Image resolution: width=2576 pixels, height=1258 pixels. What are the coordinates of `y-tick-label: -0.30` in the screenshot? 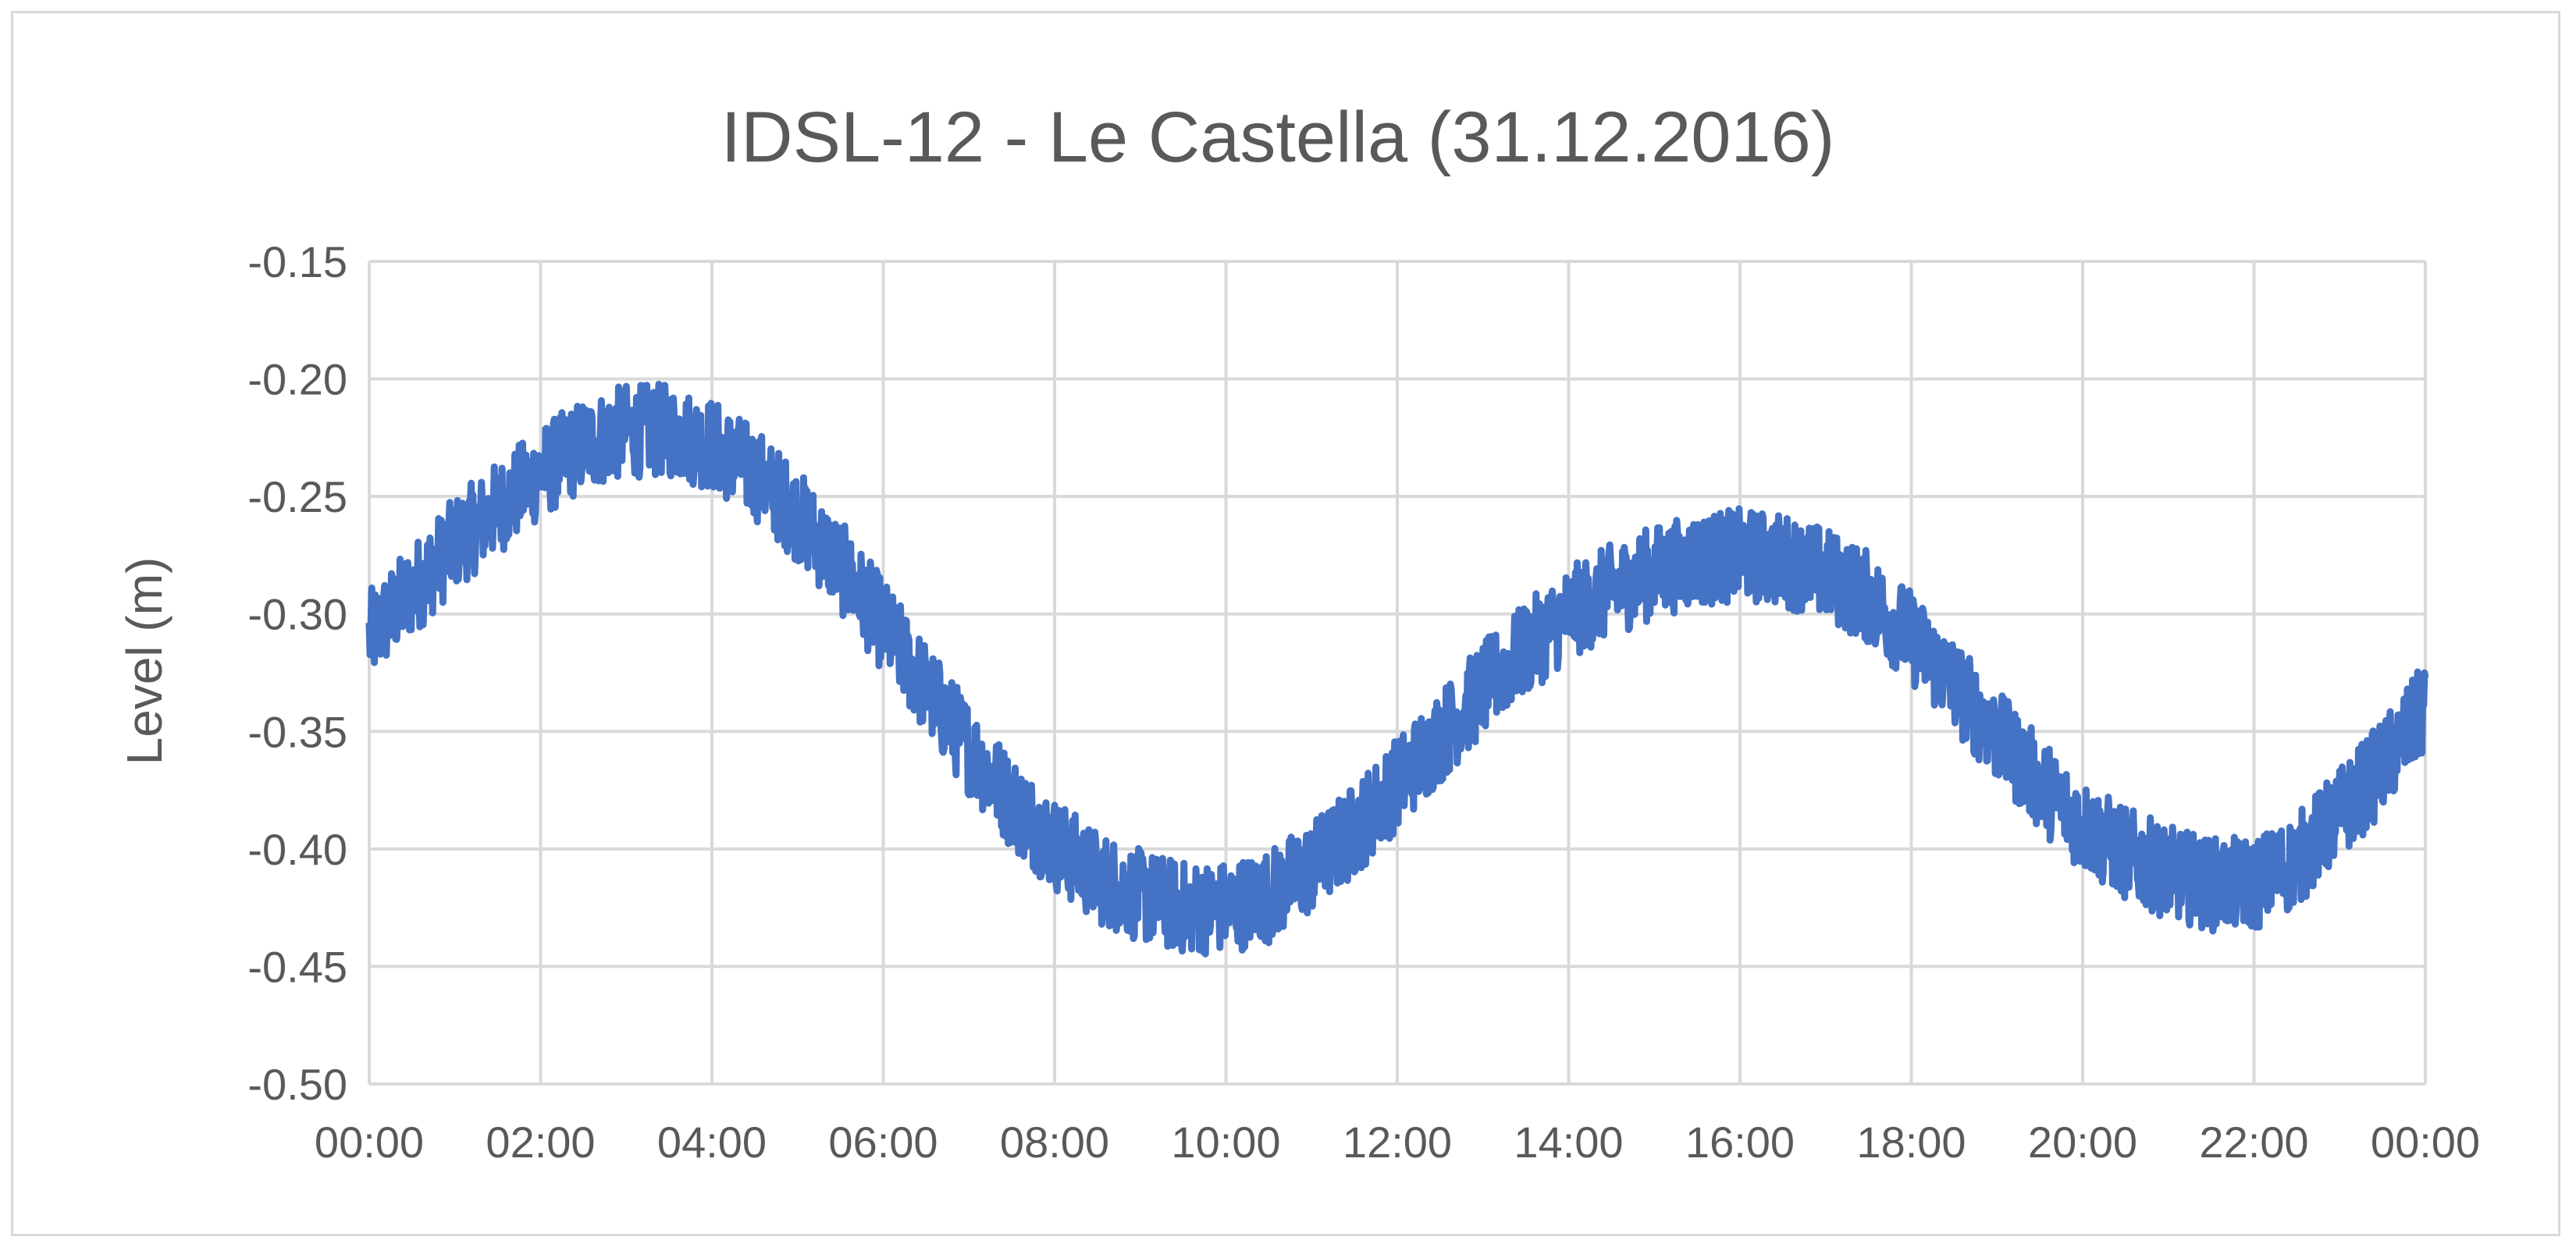 It's located at (297, 614).